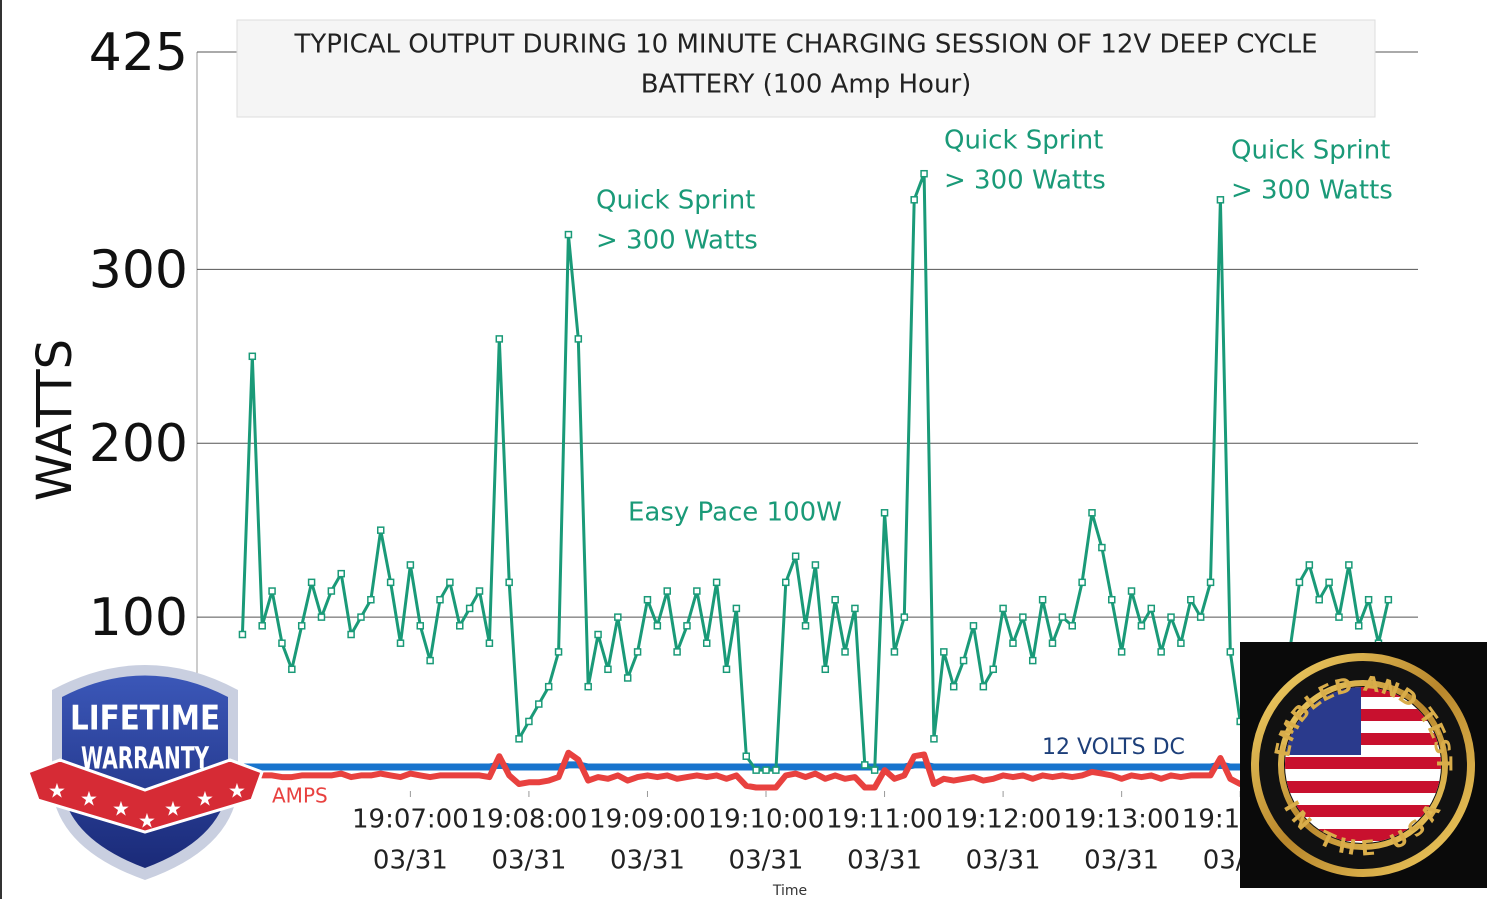 This screenshot has height=899, width=1496. Describe the element at coordinates (884, 820) in the screenshot. I see `x-tick-label: 19:11:00` at that location.